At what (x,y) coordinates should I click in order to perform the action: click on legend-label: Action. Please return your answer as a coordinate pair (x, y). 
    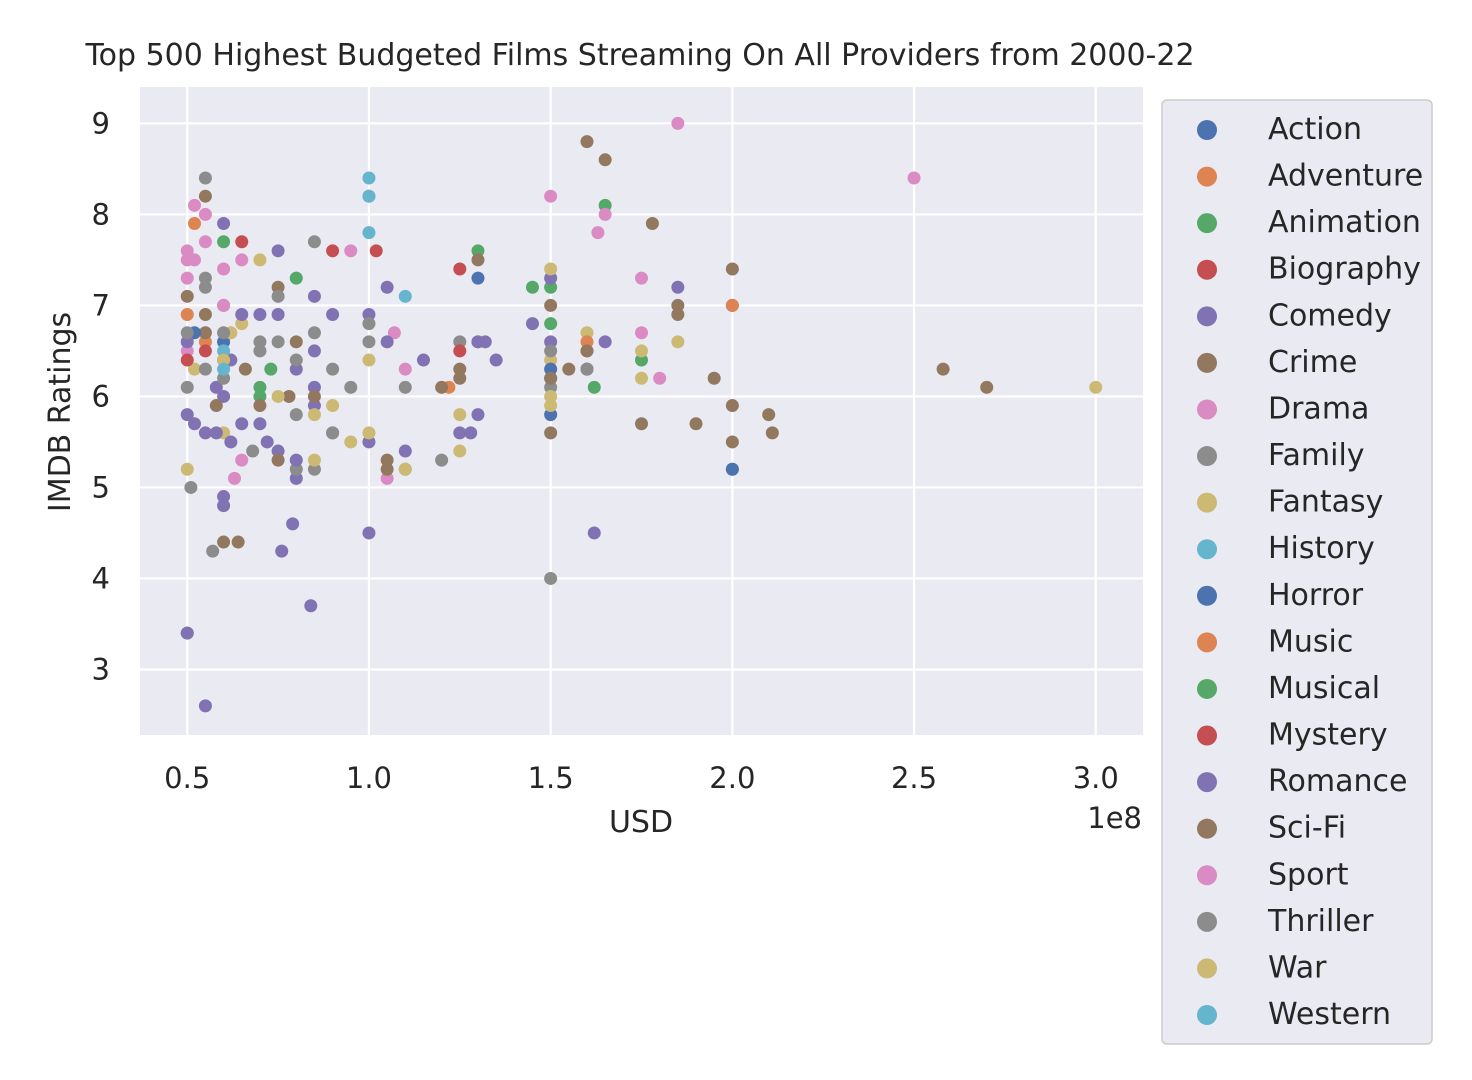
    Looking at the image, I should click on (1315, 129).